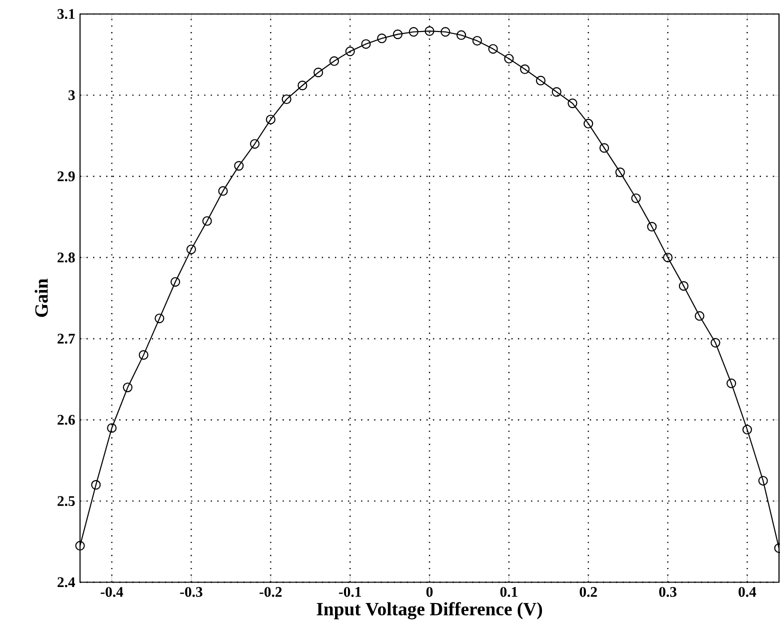 This screenshot has width=780, height=639. I want to click on x-tick-label: 0.2, so click(588, 591).